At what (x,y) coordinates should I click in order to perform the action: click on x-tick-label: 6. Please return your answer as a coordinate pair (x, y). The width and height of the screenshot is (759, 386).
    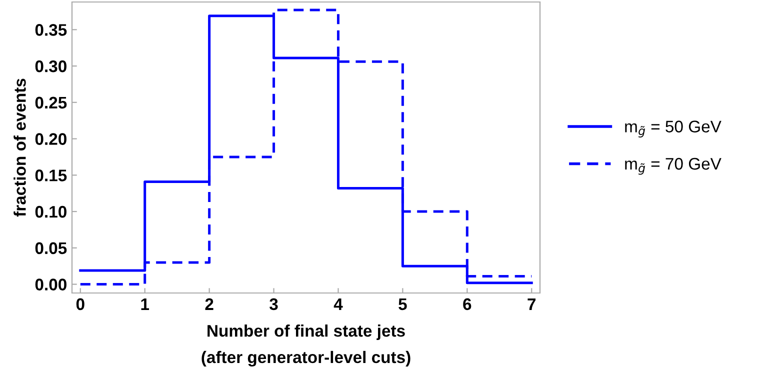
    Looking at the image, I should click on (467, 304).